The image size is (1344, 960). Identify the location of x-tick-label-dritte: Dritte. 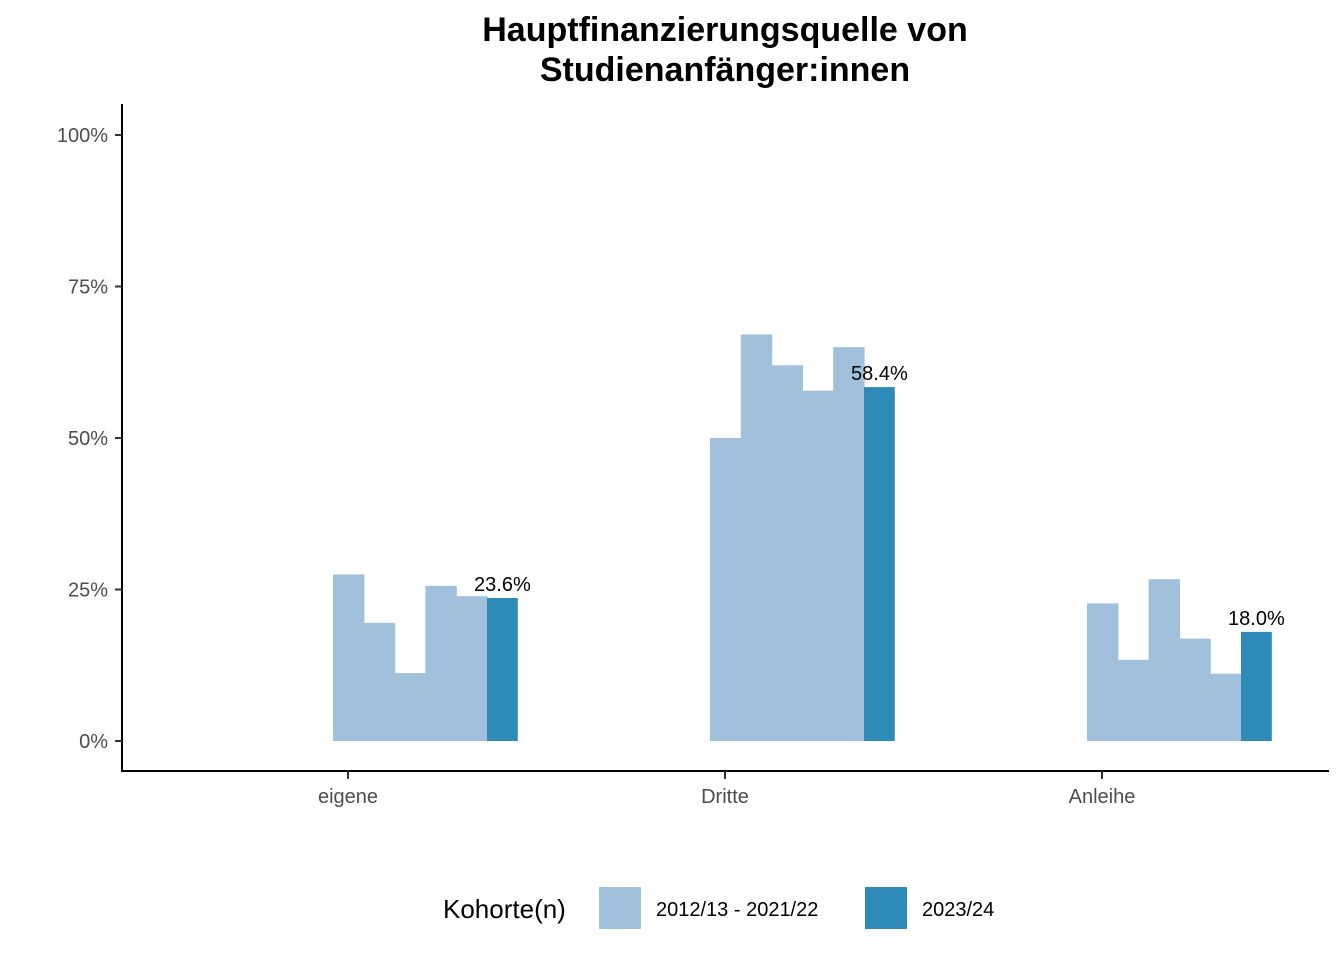
(725, 797).